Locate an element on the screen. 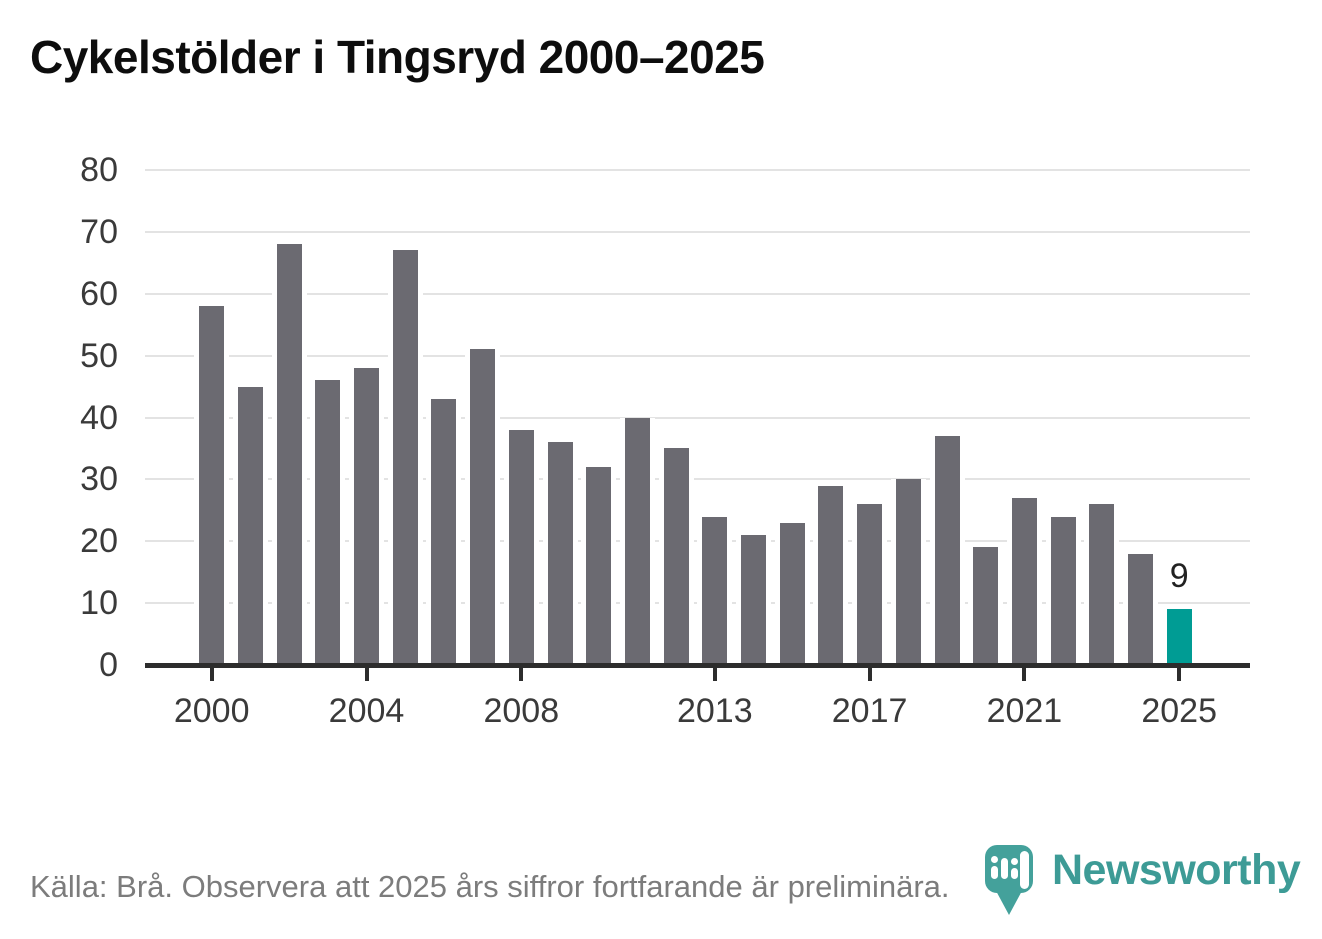  bar-2024 is located at coordinates (1140, 609).